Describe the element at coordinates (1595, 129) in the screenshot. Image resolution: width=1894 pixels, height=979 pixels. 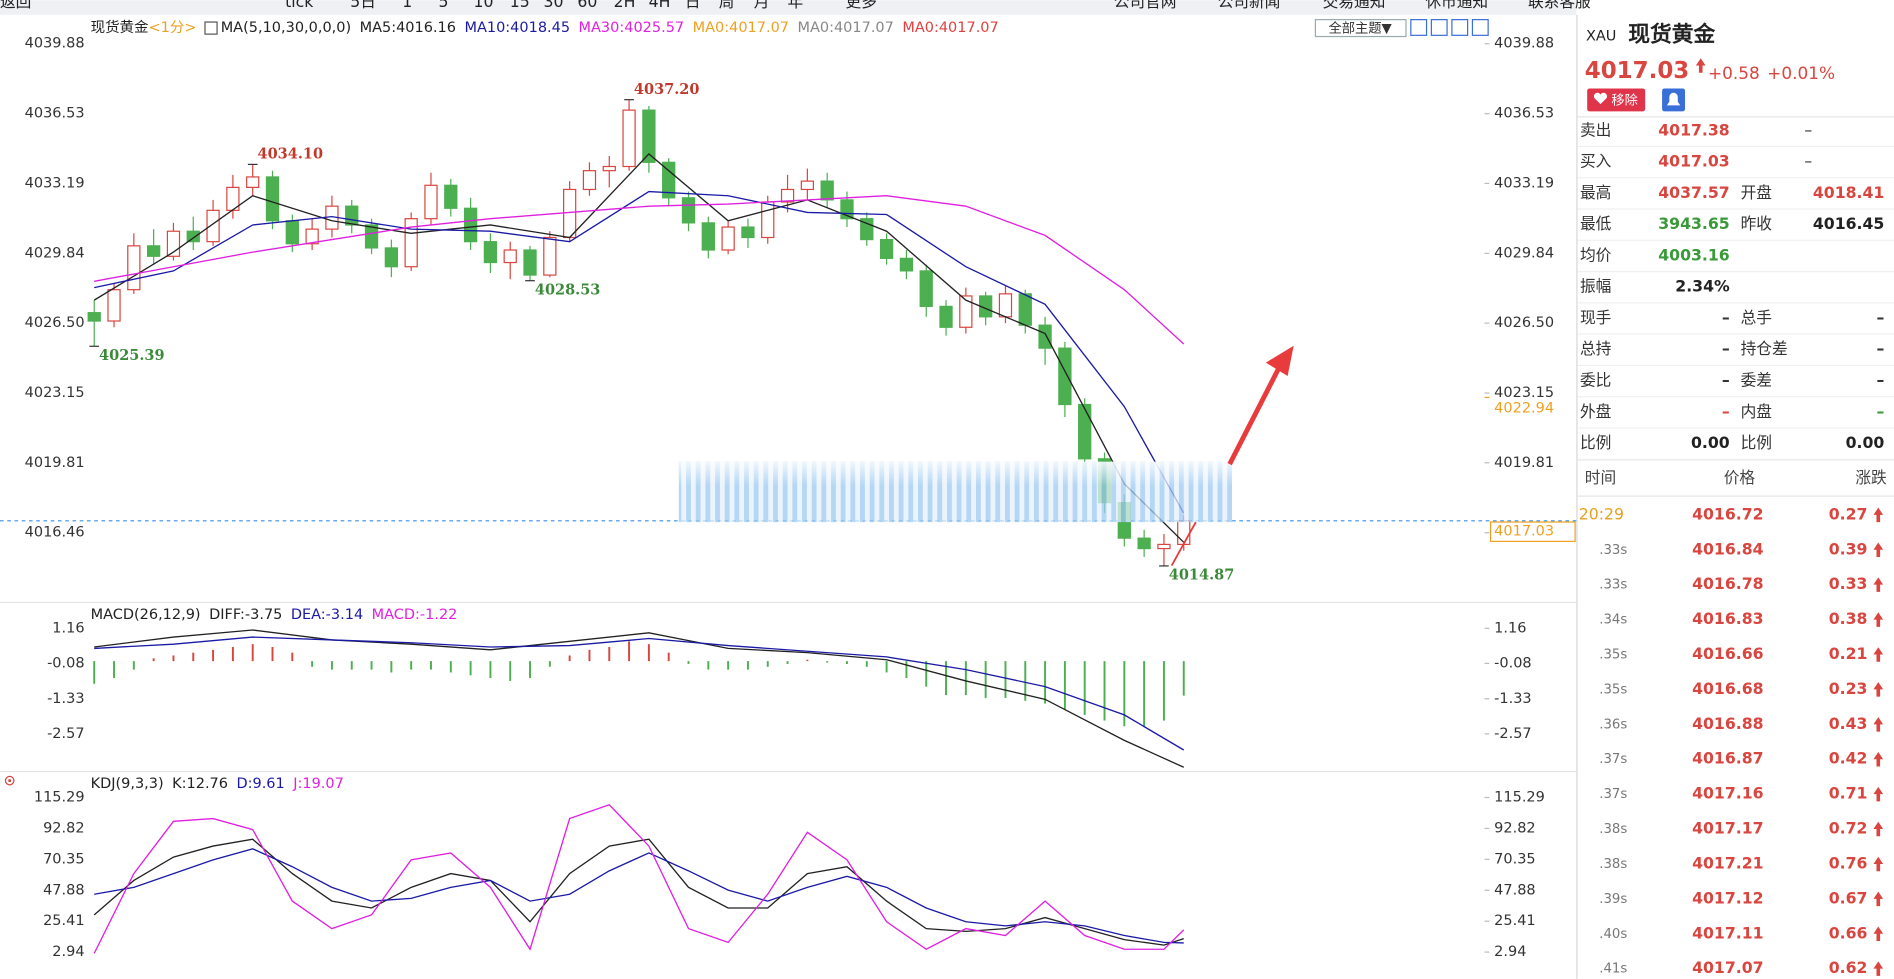
I see `quote-label: 卖出` at that location.